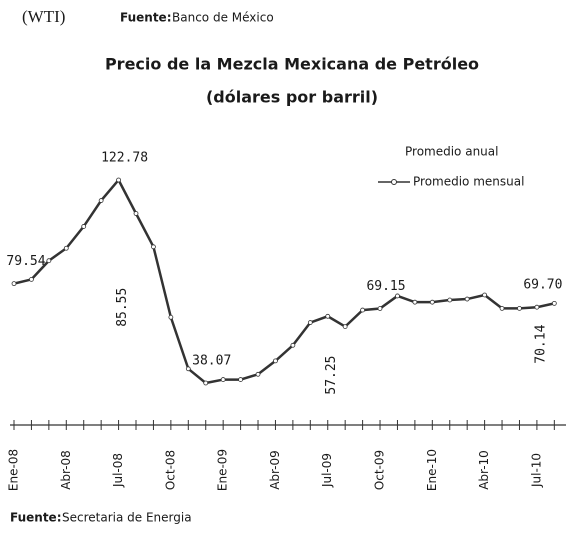 This screenshot has width=568, height=548. What do you see at coordinates (394, 182) in the screenshot?
I see `legend-marker` at bounding box center [394, 182].